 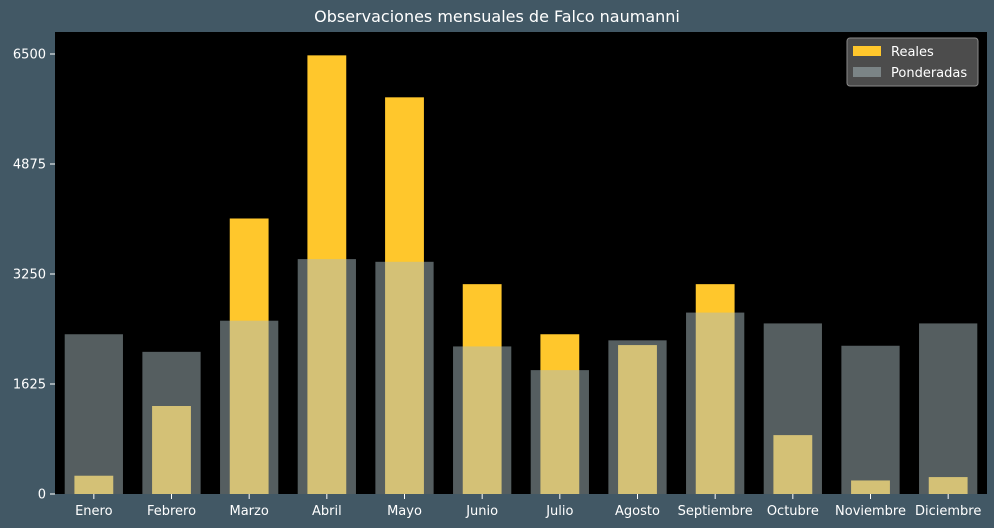 What do you see at coordinates (559, 432) in the screenshot?
I see `bar-ponderadas-julio` at bounding box center [559, 432].